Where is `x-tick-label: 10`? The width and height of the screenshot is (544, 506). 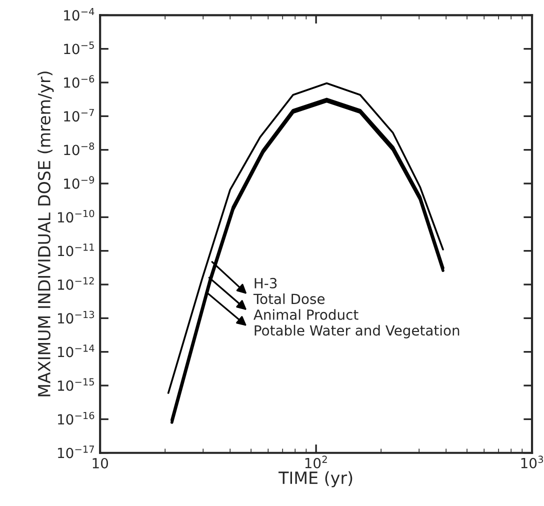 x-tick-label: 10 is located at coordinates (100, 463).